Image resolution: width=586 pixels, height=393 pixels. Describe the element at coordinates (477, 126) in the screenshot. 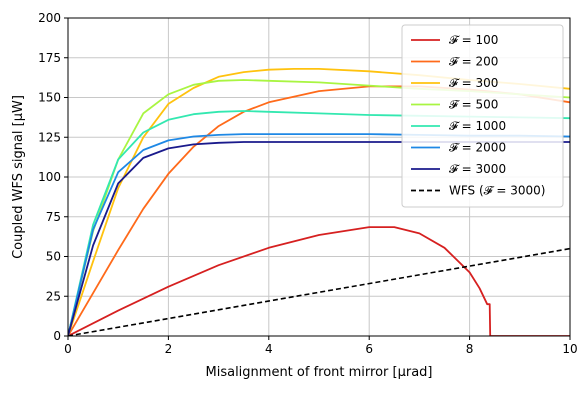

I see `legend-label-4: 𝓕 = 1000` at that location.